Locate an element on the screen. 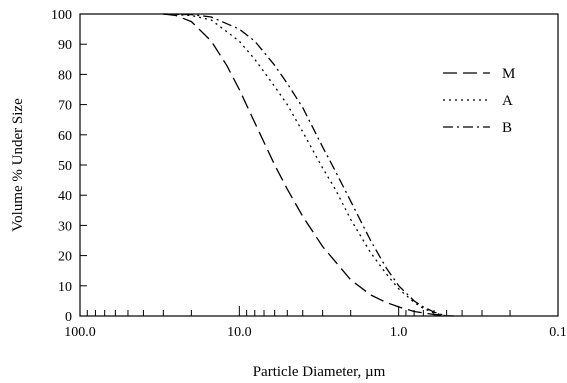 The image size is (567, 383). y-tick-label: 100 is located at coordinates (61, 15).